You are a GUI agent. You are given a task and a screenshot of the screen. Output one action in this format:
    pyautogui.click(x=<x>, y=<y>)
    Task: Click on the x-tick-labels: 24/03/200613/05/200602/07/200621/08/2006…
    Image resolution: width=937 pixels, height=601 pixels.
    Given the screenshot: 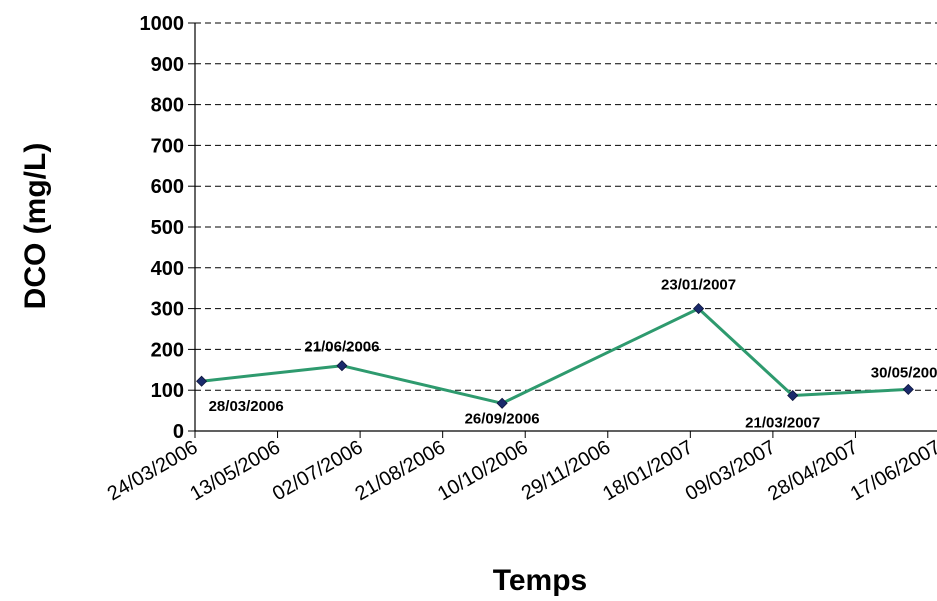 What is the action you would take?
    pyautogui.click(x=520, y=470)
    